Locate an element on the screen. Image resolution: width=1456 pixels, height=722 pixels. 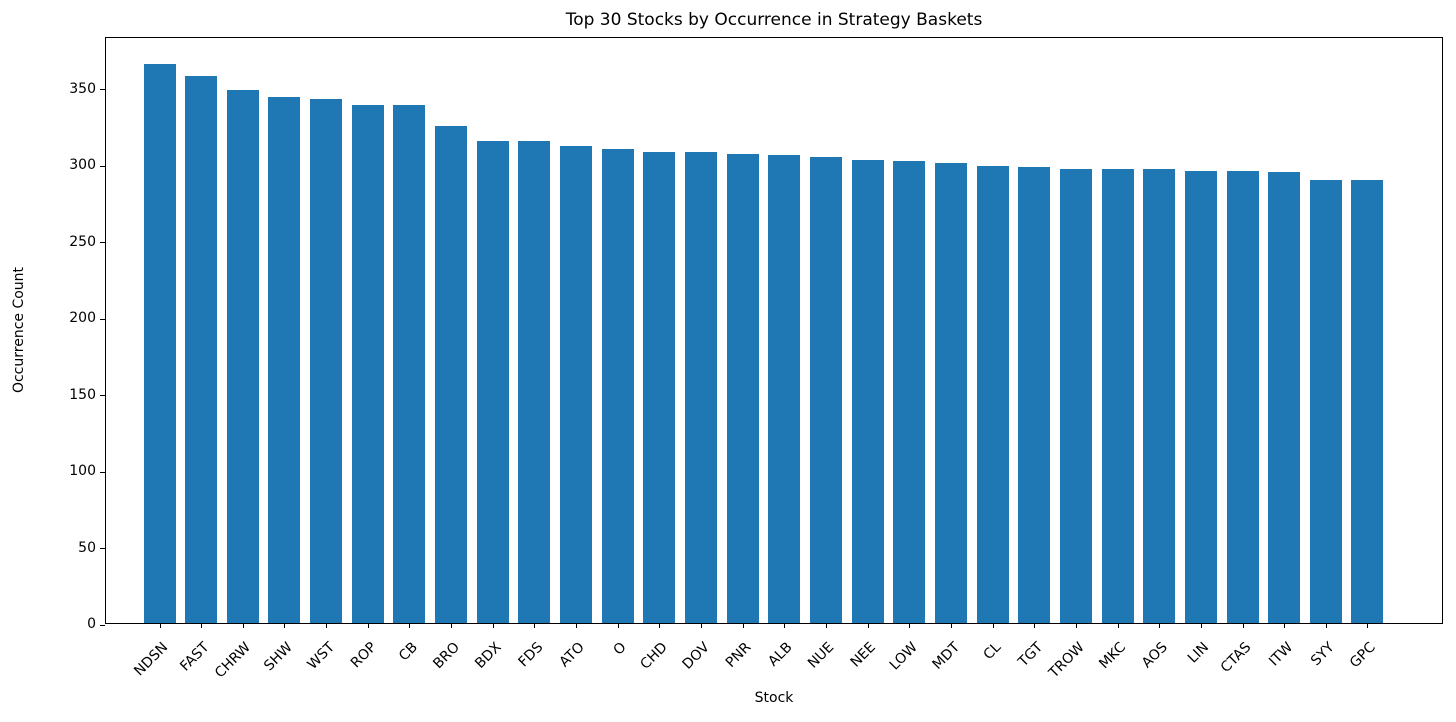
bar-mdt is located at coordinates (950, 392).